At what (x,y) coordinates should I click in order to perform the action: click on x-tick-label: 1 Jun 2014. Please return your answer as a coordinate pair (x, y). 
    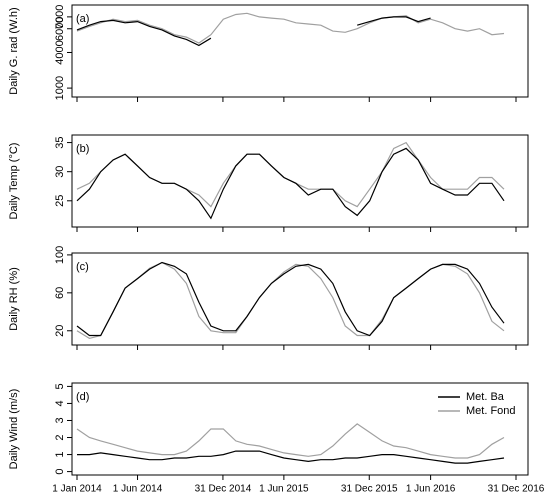
    Looking at the image, I should click on (138, 489).